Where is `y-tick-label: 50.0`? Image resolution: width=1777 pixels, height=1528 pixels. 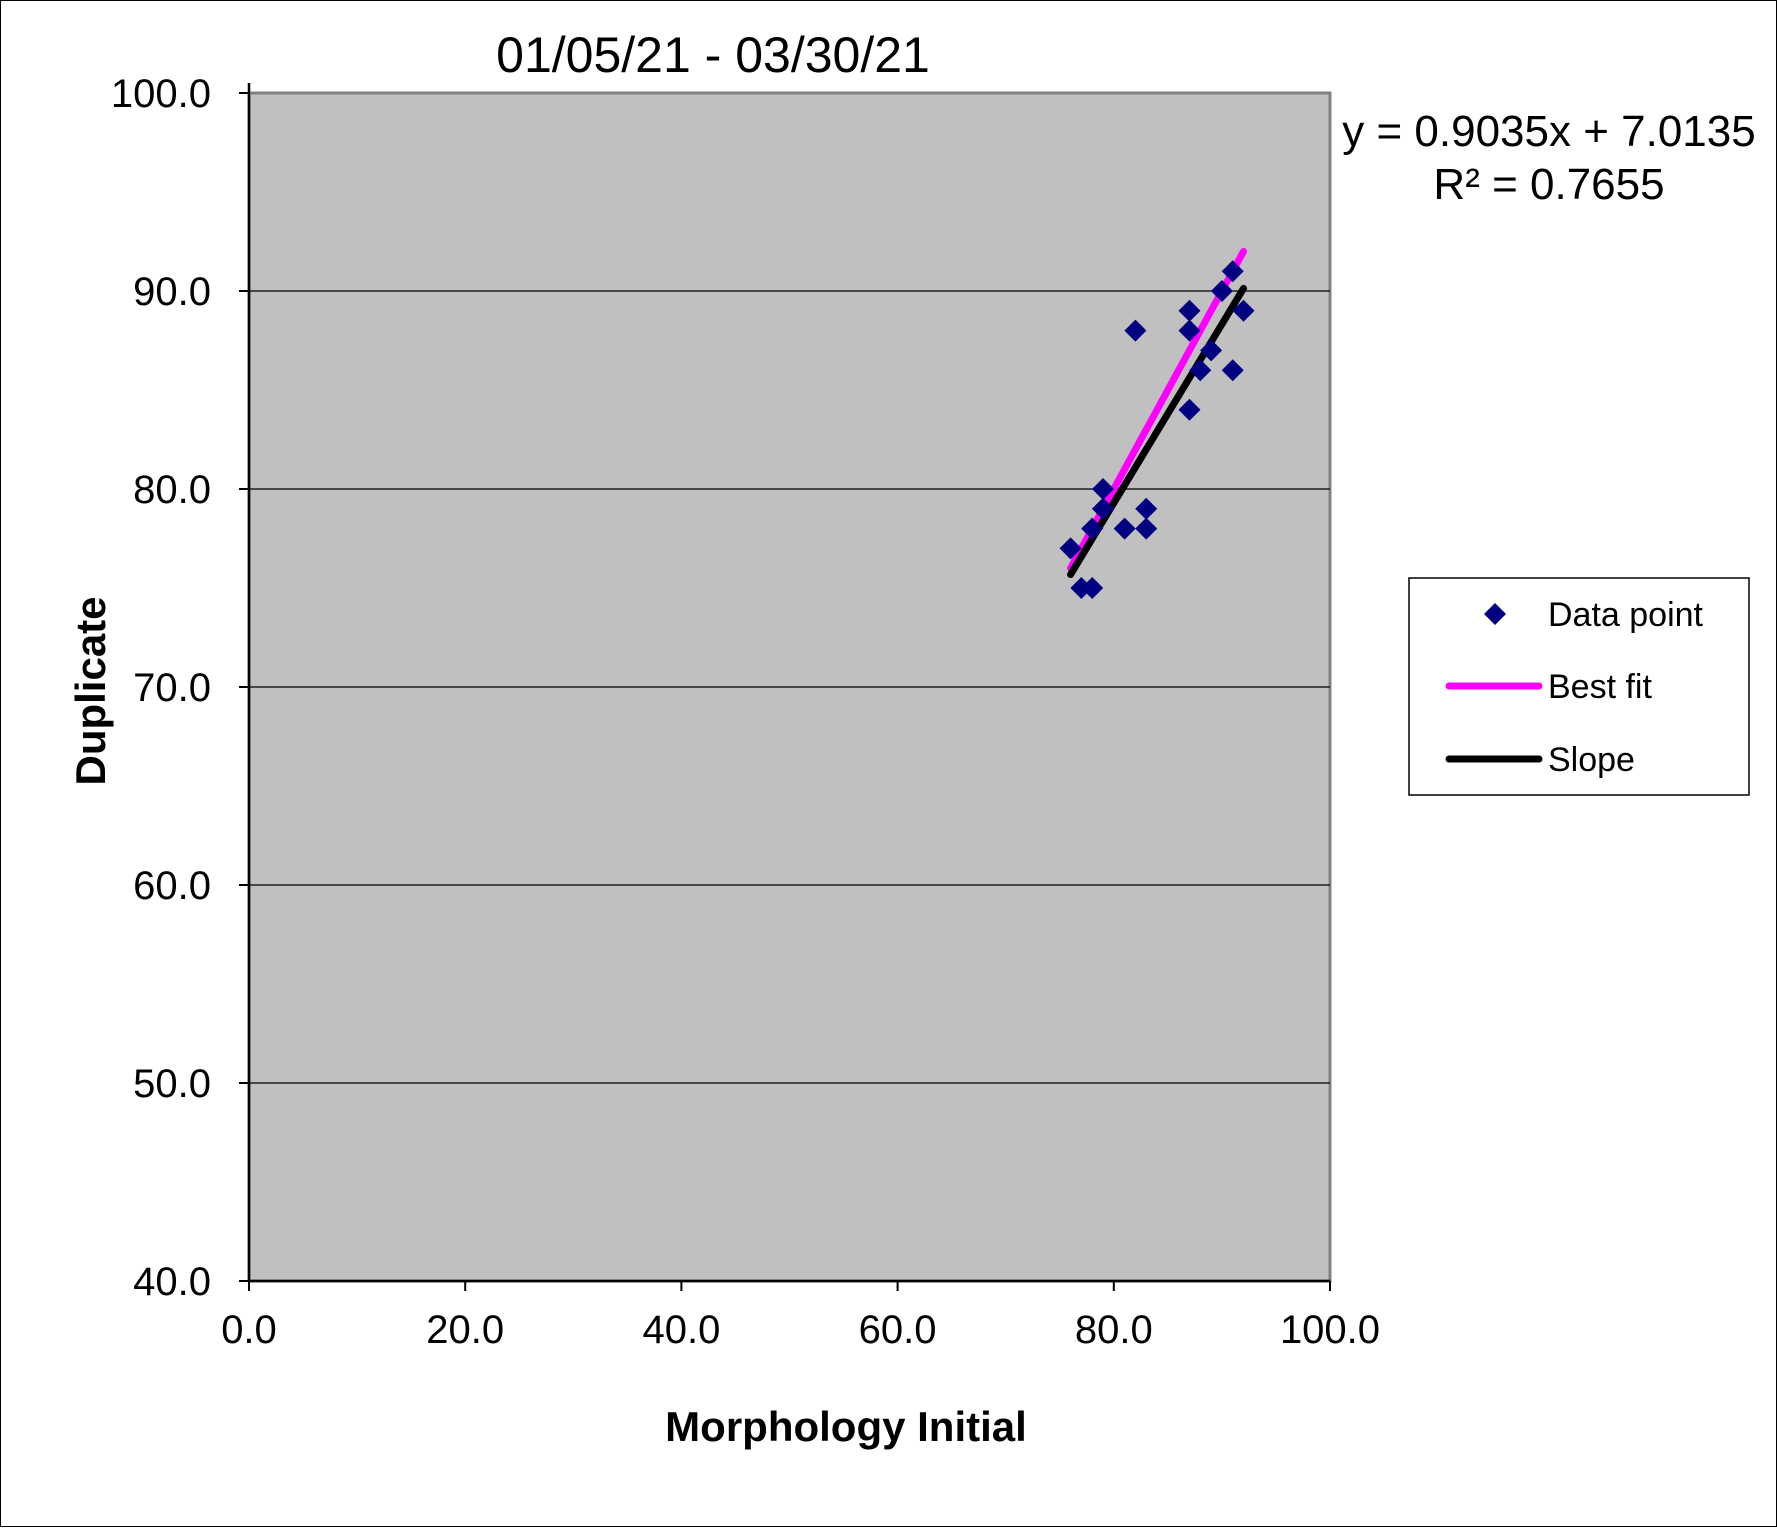 y-tick-label: 50.0 is located at coordinates (172, 1084).